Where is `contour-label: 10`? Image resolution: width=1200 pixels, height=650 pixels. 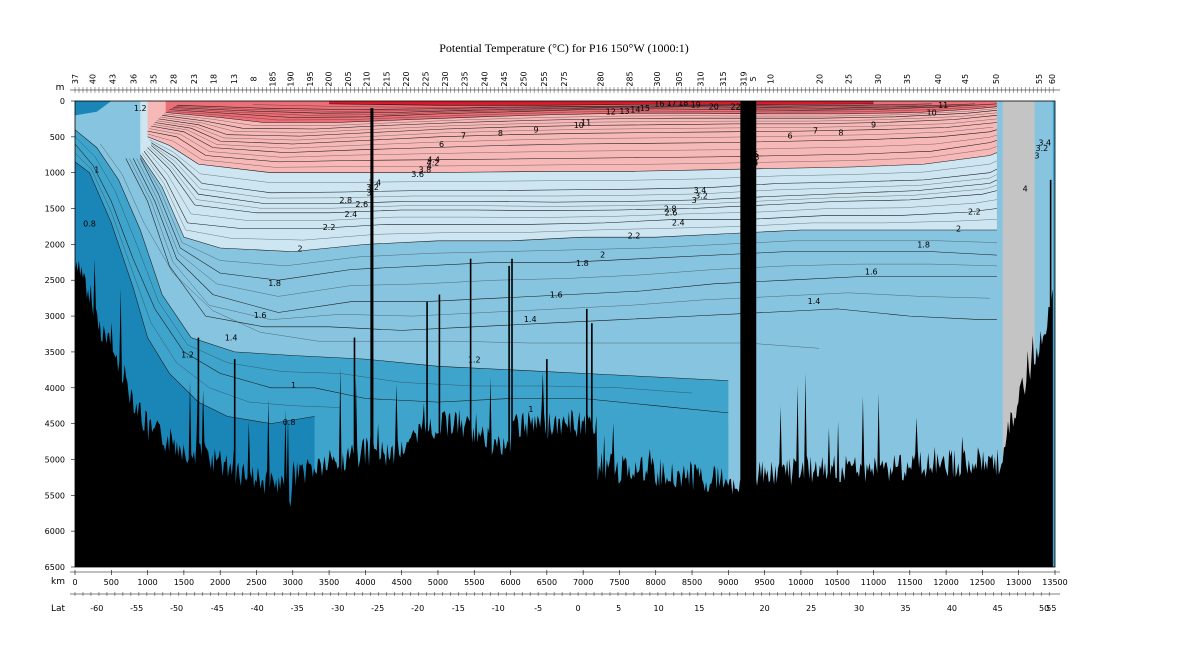 contour-label: 10 is located at coordinates (579, 125).